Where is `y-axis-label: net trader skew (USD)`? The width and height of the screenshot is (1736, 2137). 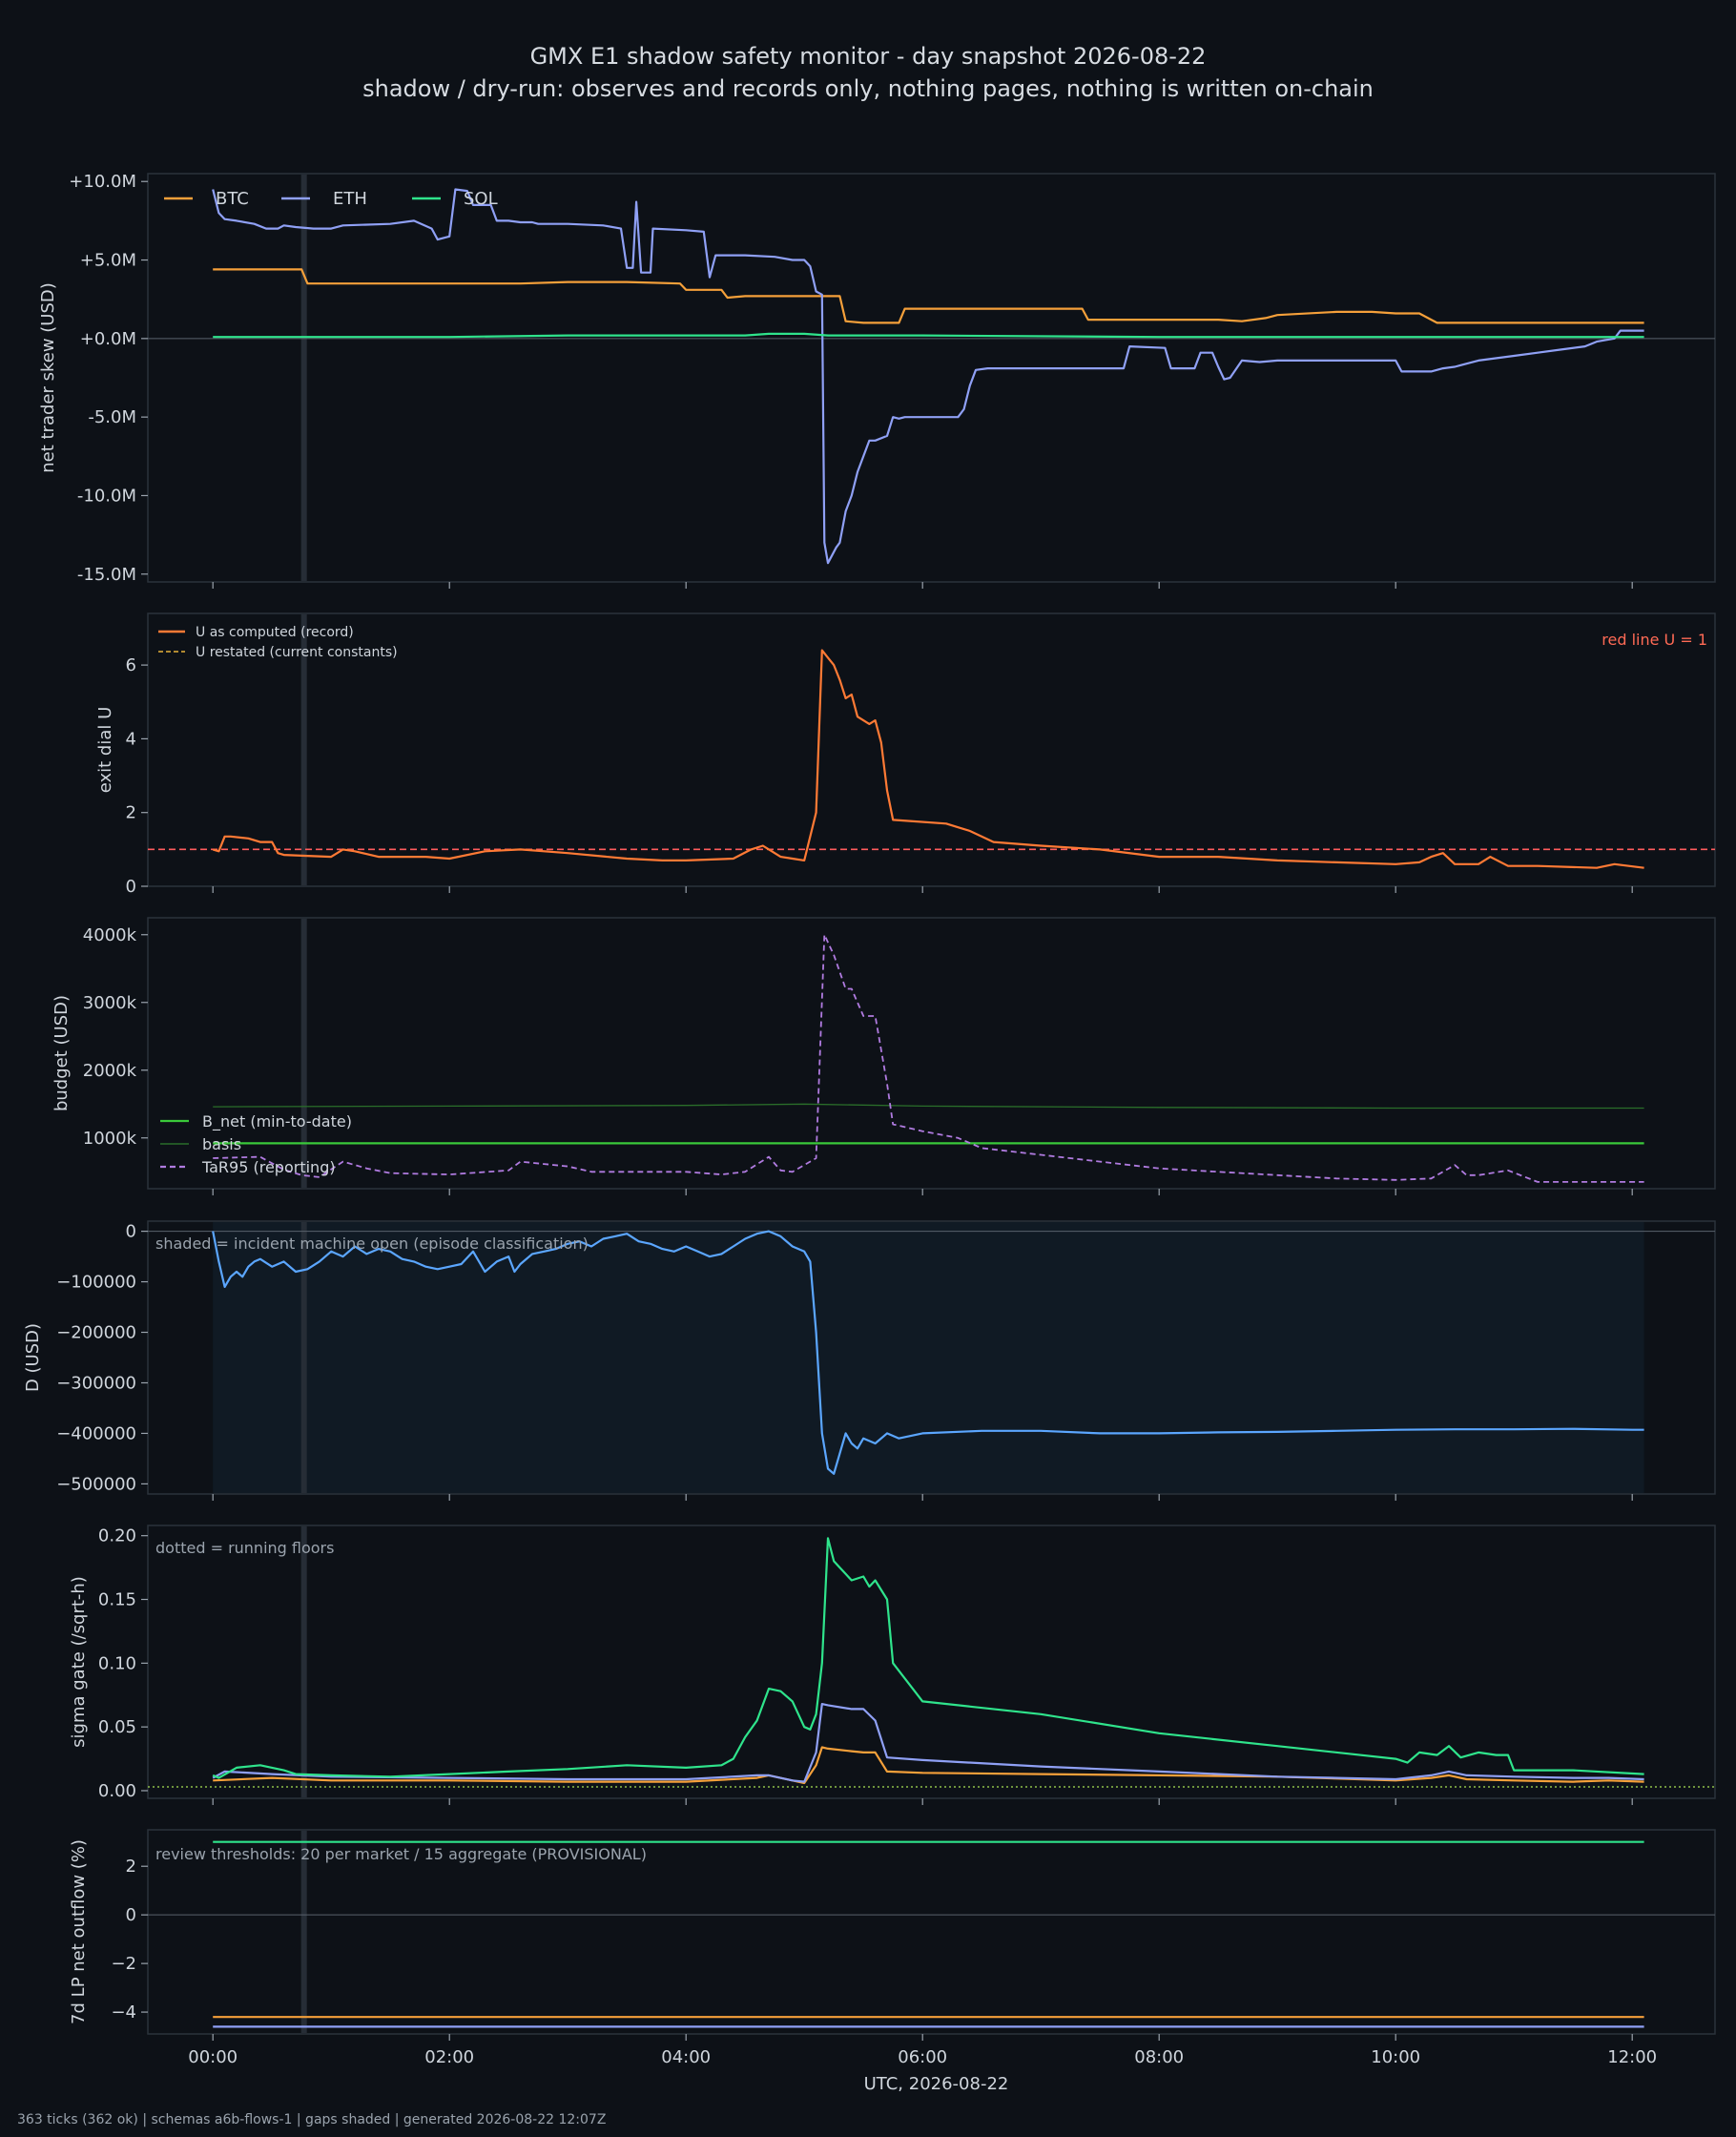 y-axis-label: net trader skew (USD) is located at coordinates (48, 377).